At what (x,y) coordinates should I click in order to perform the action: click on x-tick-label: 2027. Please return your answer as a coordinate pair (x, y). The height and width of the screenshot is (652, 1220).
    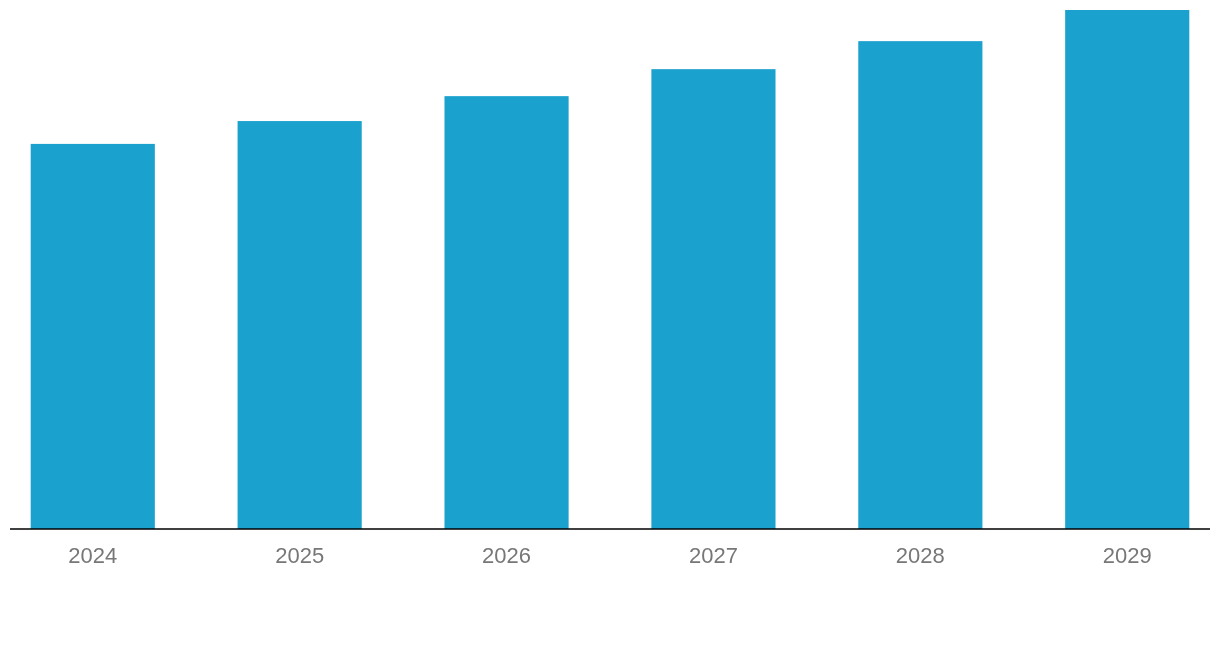
    Looking at the image, I should click on (713, 555).